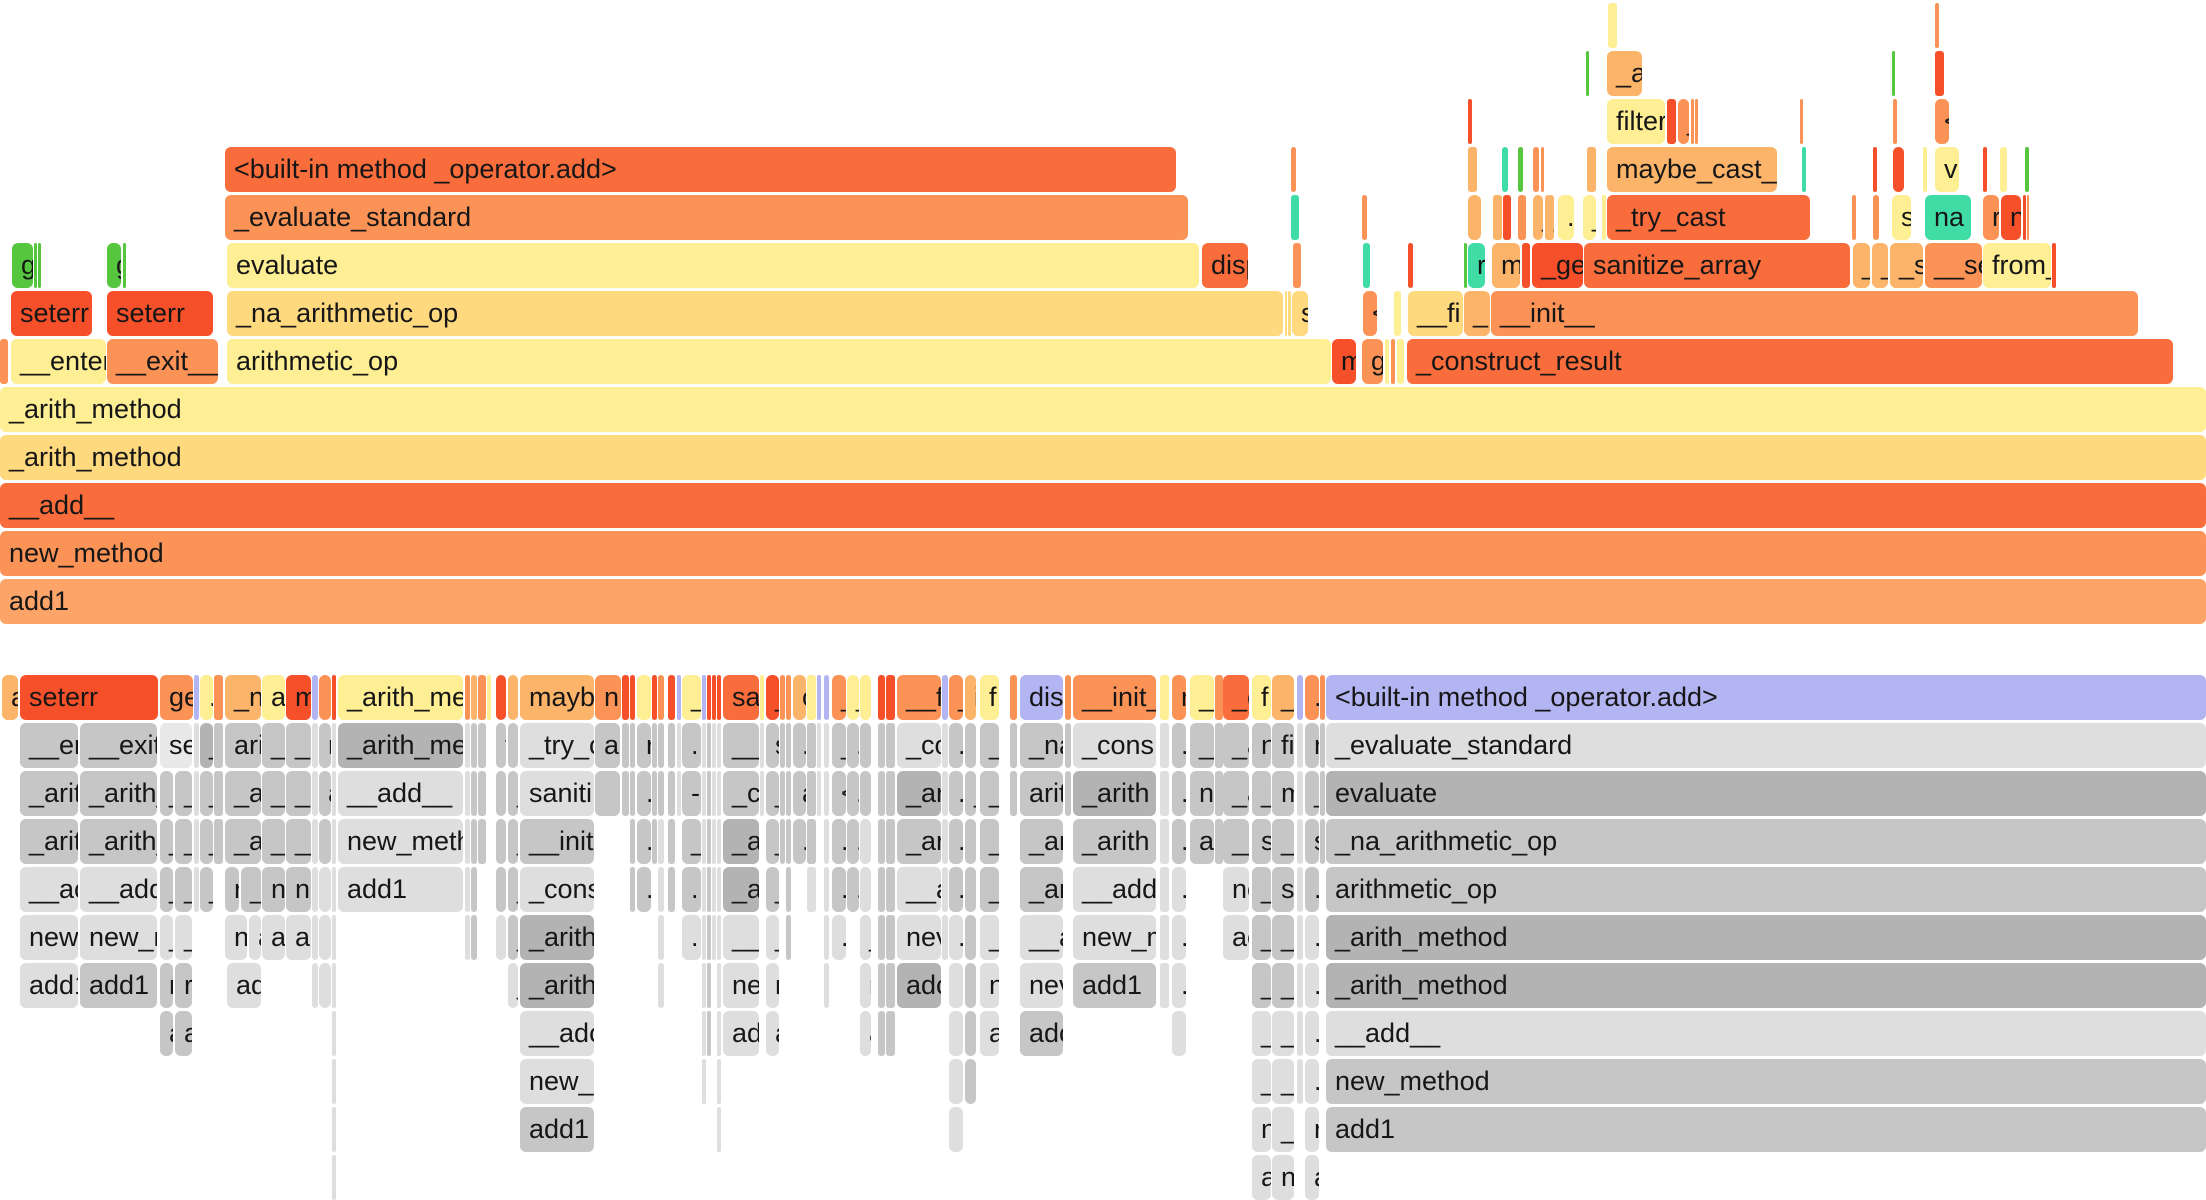 The width and height of the screenshot is (2206, 1200). I want to click on flame-frame: c, so click(799, 697).